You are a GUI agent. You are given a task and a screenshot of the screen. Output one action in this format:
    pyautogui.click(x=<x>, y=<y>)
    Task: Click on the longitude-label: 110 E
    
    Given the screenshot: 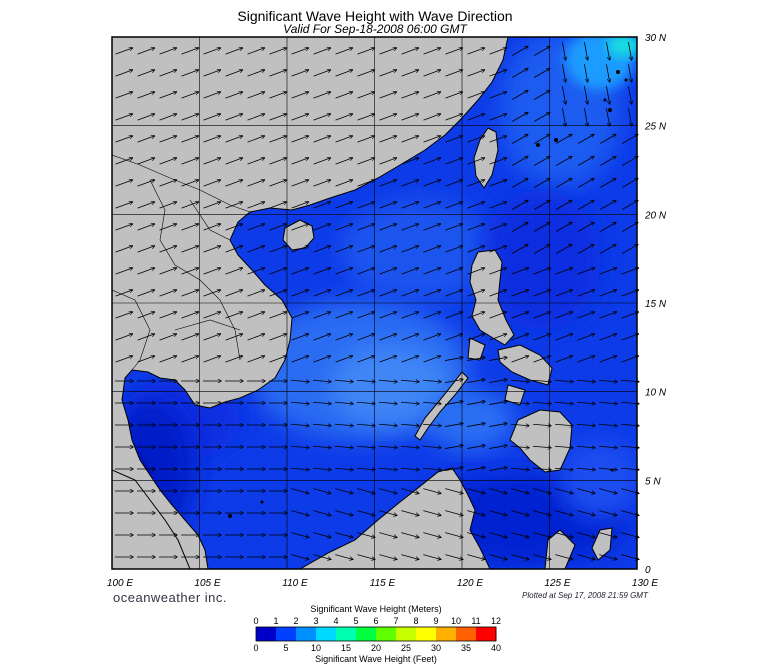 What is the action you would take?
    pyautogui.click(x=295, y=583)
    